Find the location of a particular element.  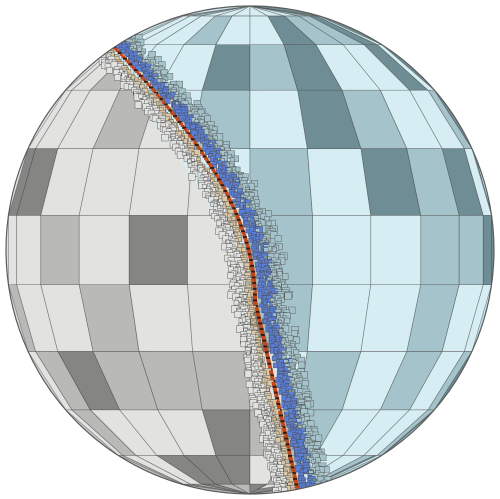

right-mesh-cell is located at coordinates (440, 250).